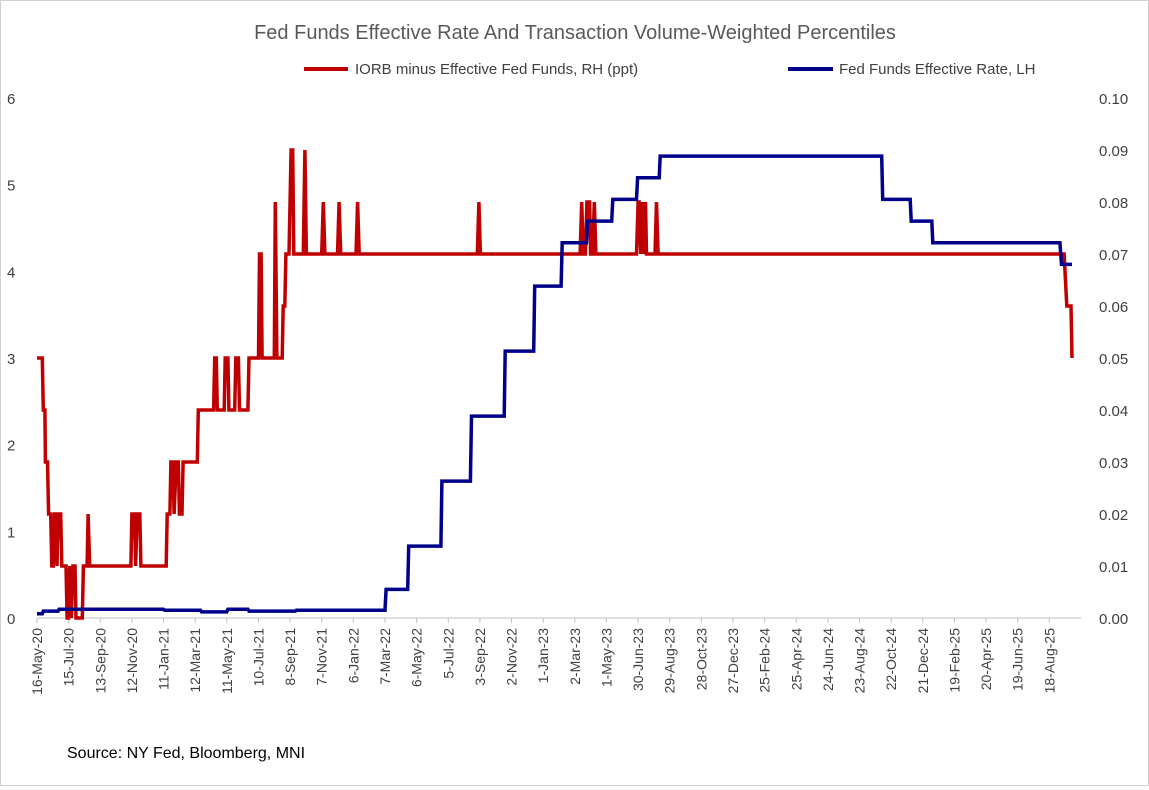 The height and width of the screenshot is (790, 1149). Describe the element at coordinates (1113, 619) in the screenshot. I see `y-right-tick-label: 0.00` at that location.